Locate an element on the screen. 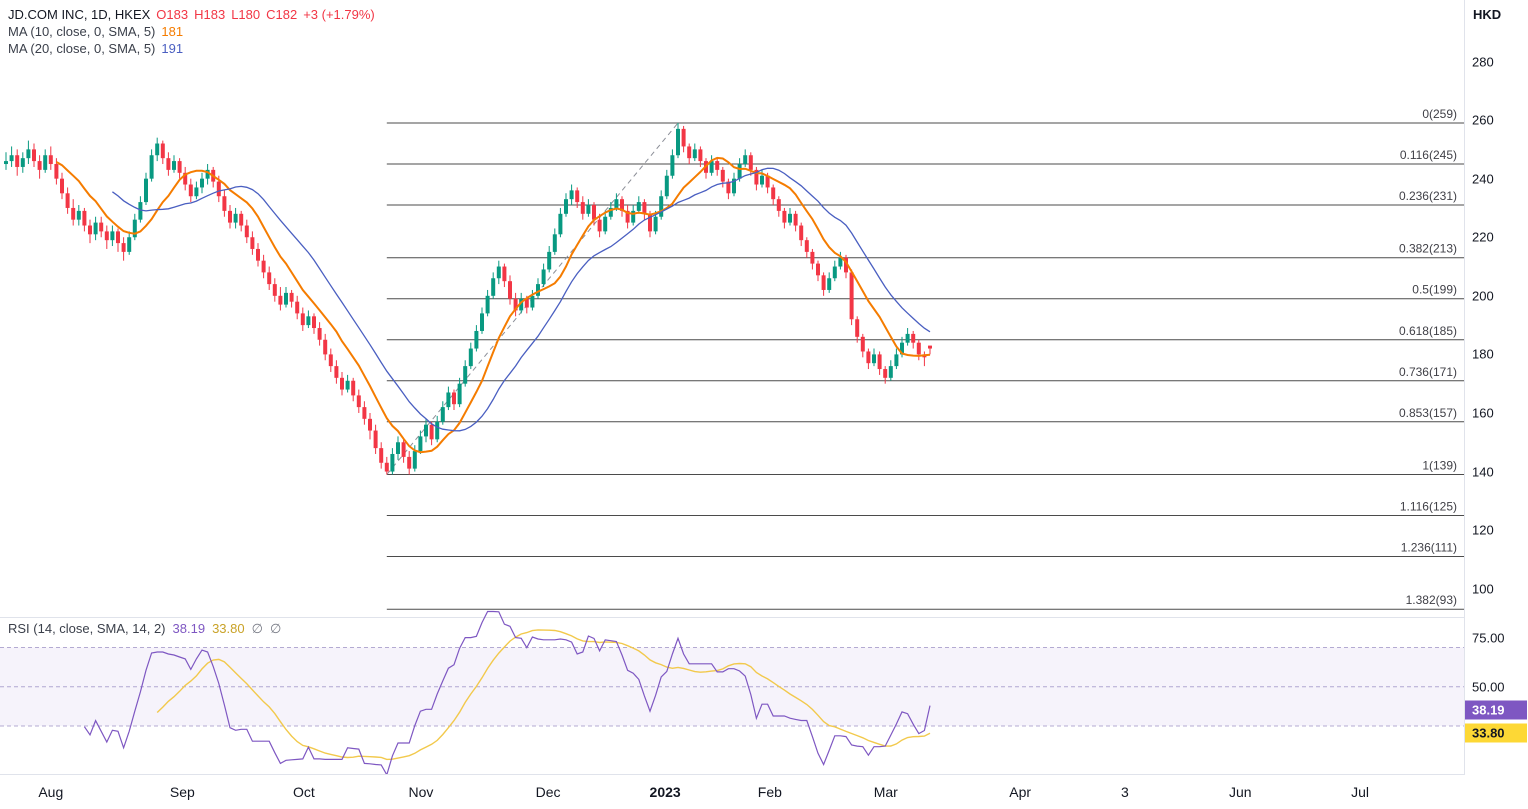 The image size is (1528, 809). time-axis-label: Aug is located at coordinates (51, 792).